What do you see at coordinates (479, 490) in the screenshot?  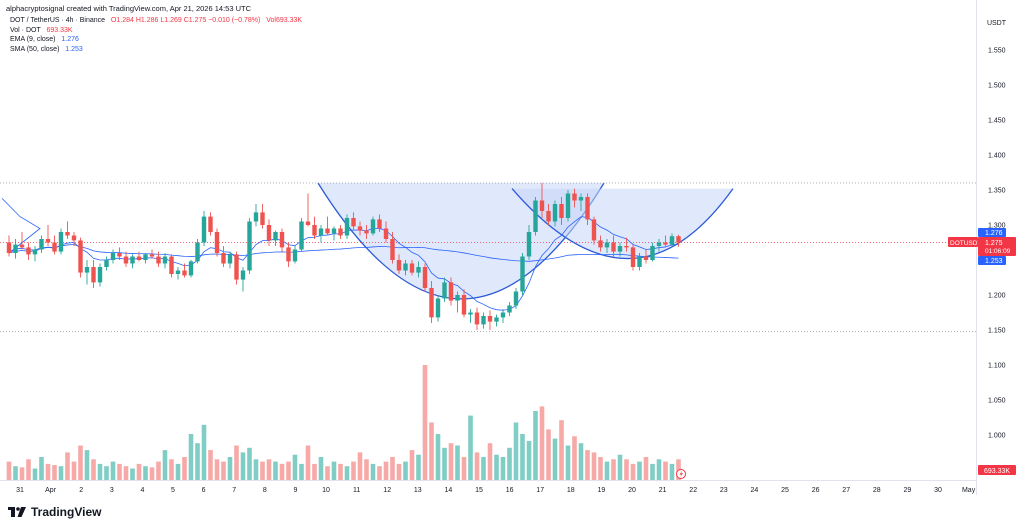 I see `time-label-15: 15` at bounding box center [479, 490].